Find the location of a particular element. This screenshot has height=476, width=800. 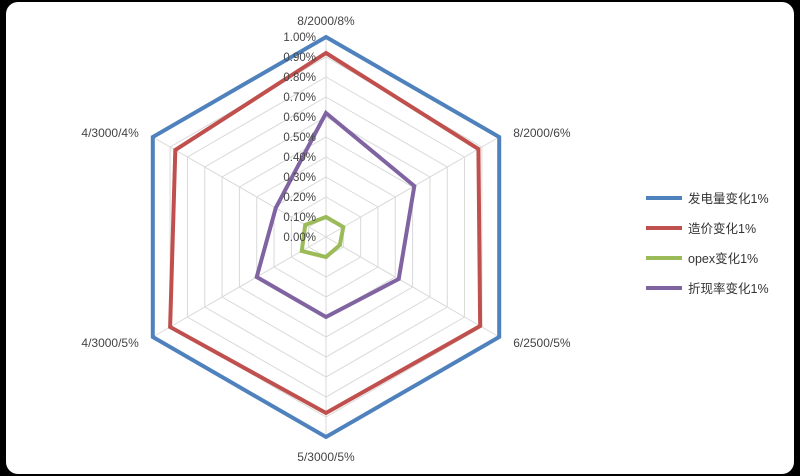

radial-tick-label: 0.40% is located at coordinates (299, 158).